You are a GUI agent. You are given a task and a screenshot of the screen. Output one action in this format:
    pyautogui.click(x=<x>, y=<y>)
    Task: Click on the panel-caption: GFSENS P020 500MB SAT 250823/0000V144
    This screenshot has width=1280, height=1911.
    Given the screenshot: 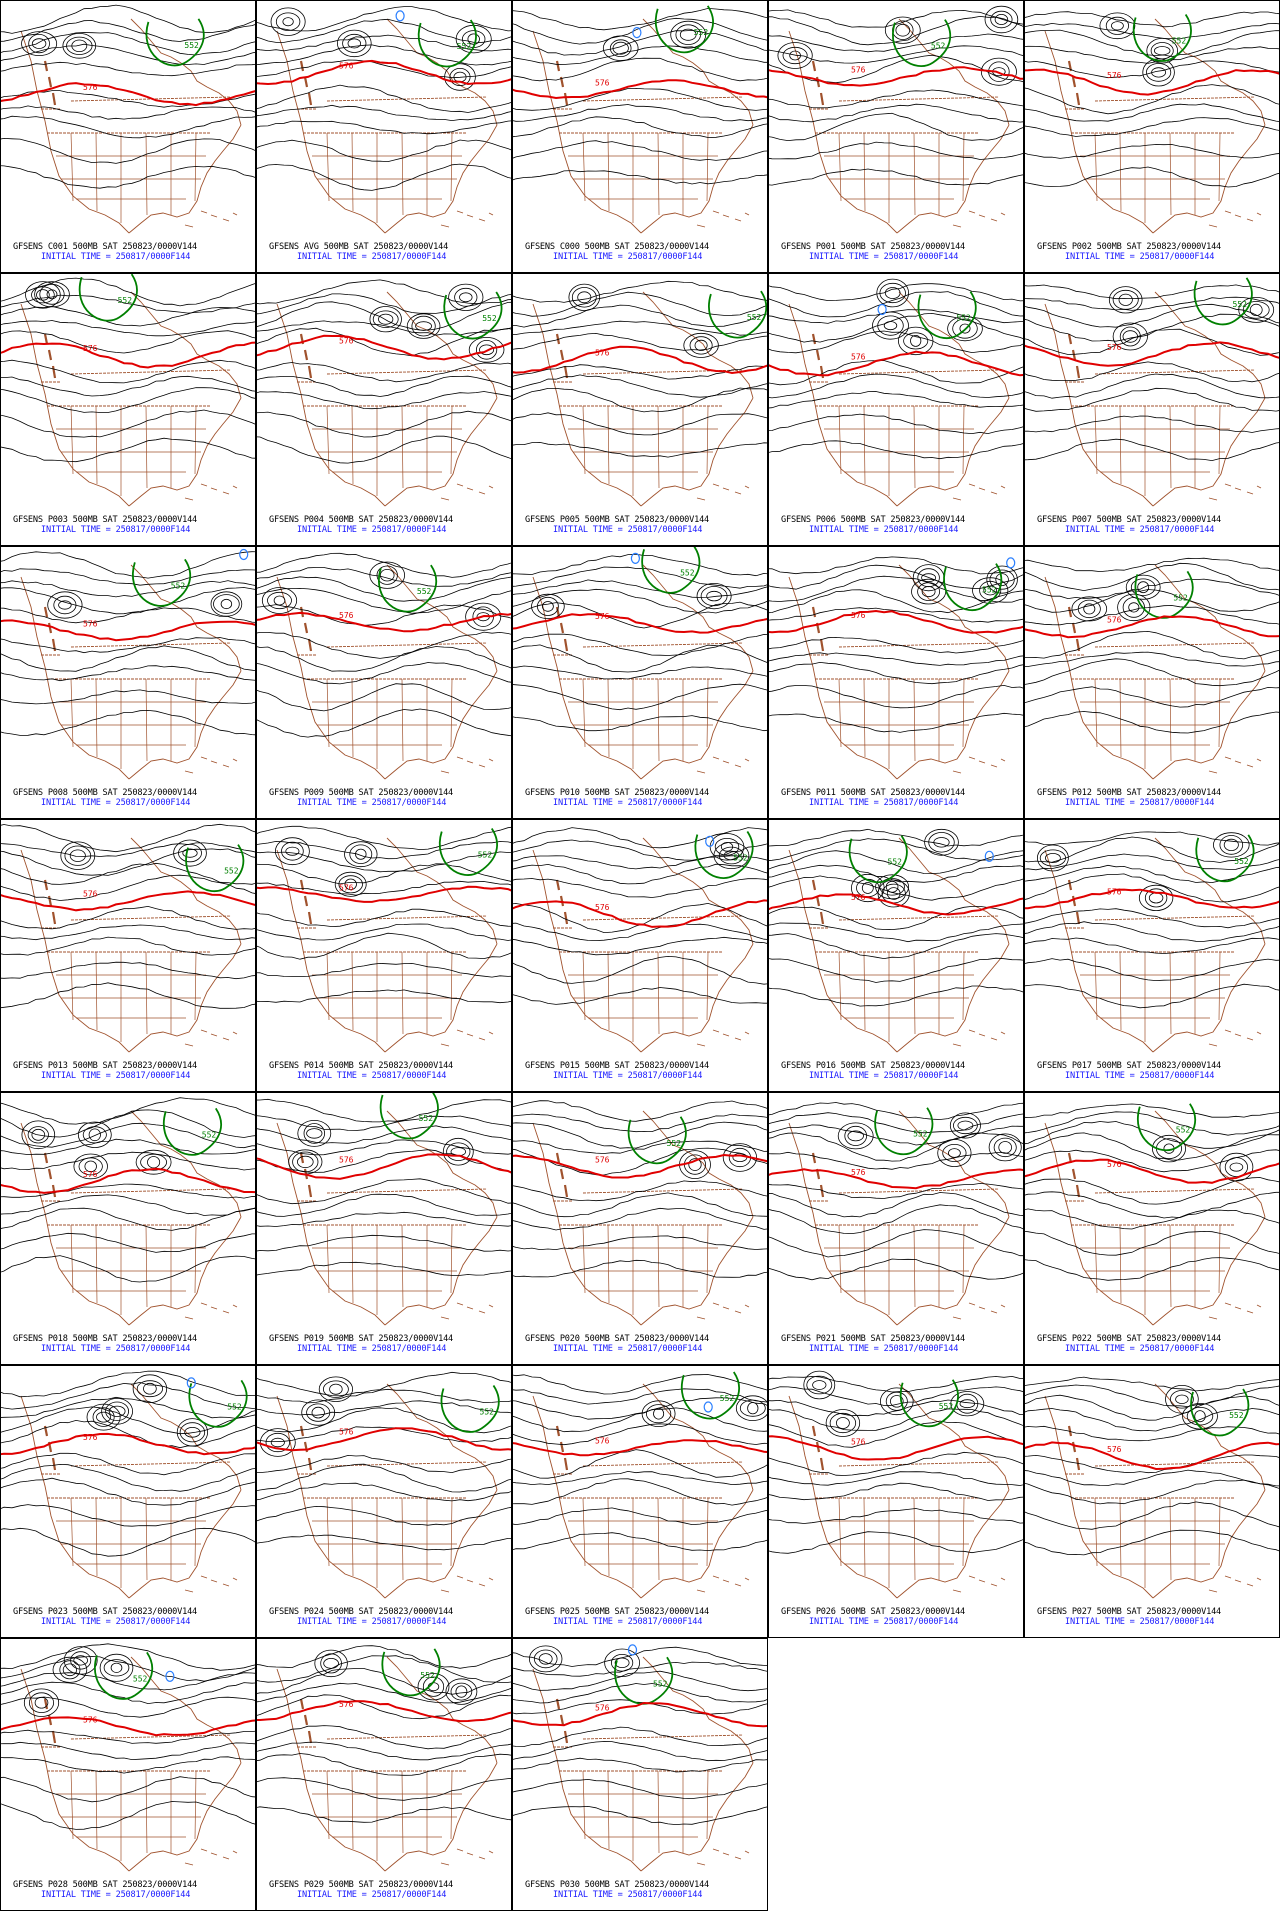 What is the action you would take?
    pyautogui.click(x=617, y=1339)
    